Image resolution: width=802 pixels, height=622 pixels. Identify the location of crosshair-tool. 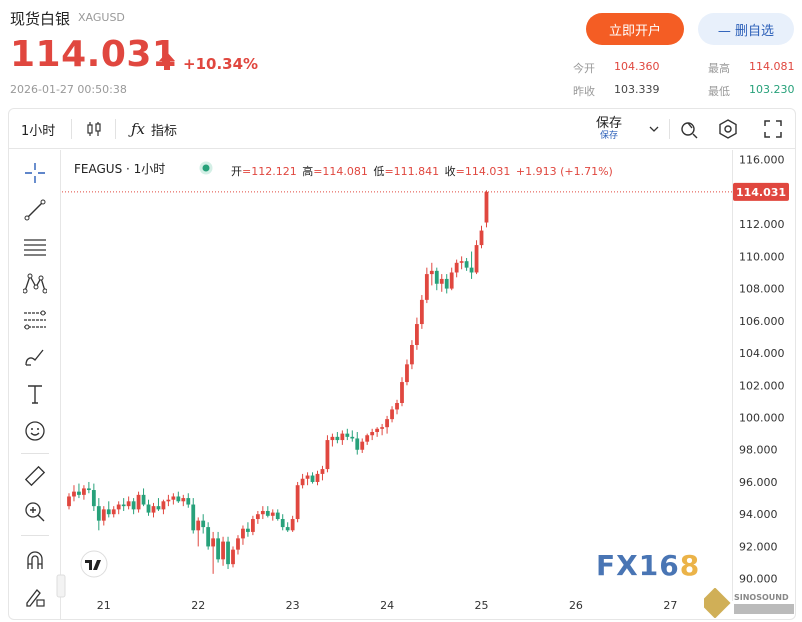
(35, 173).